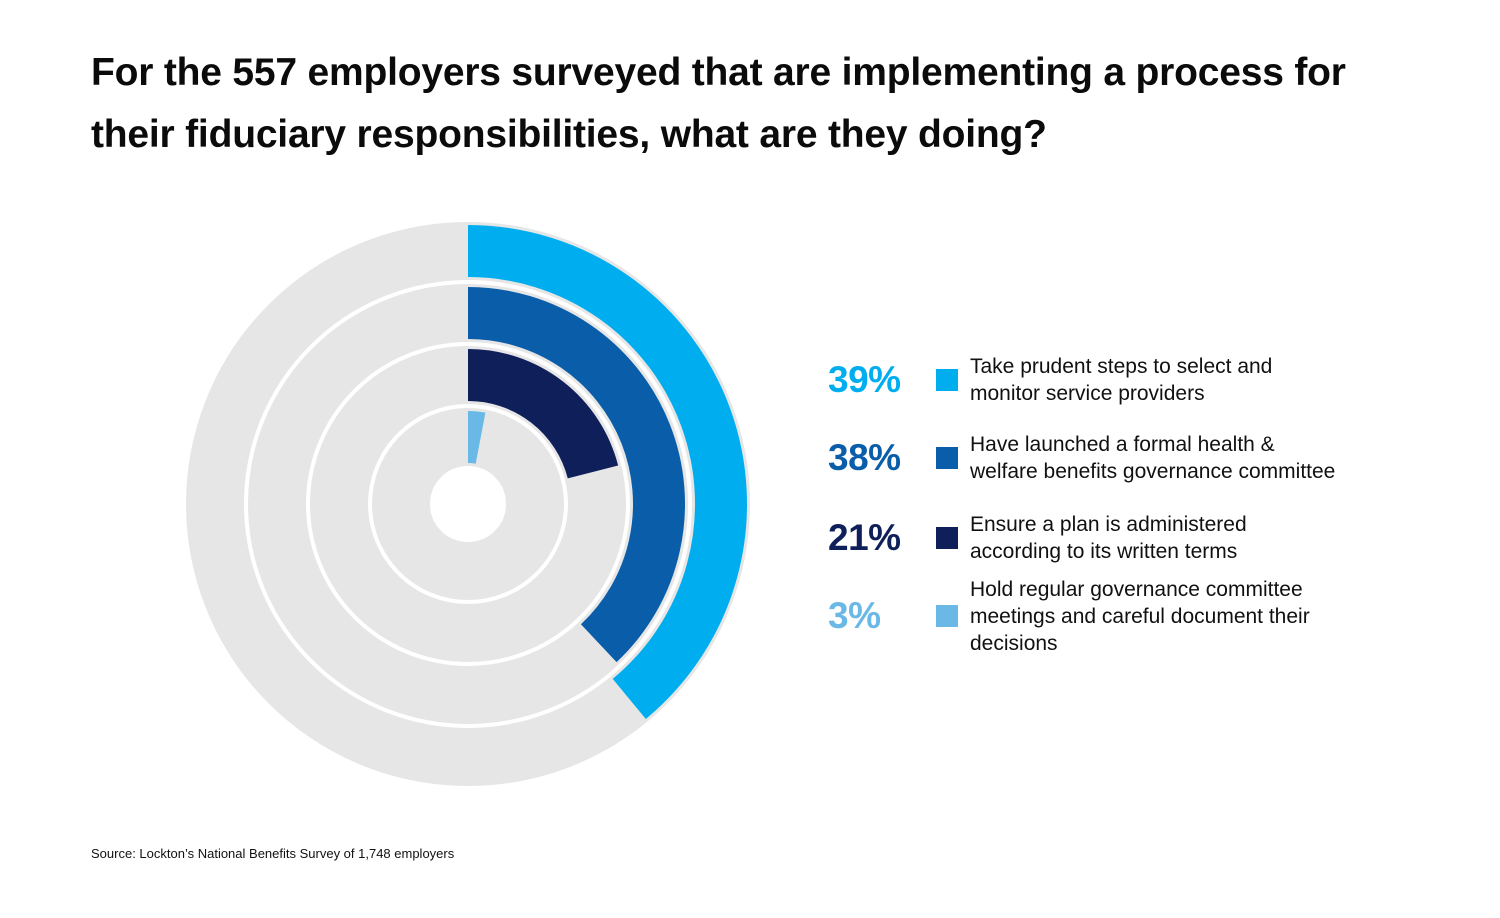 The height and width of the screenshot is (918, 1500). What do you see at coordinates (864, 379) in the screenshot?
I see `legend-value: 39%` at bounding box center [864, 379].